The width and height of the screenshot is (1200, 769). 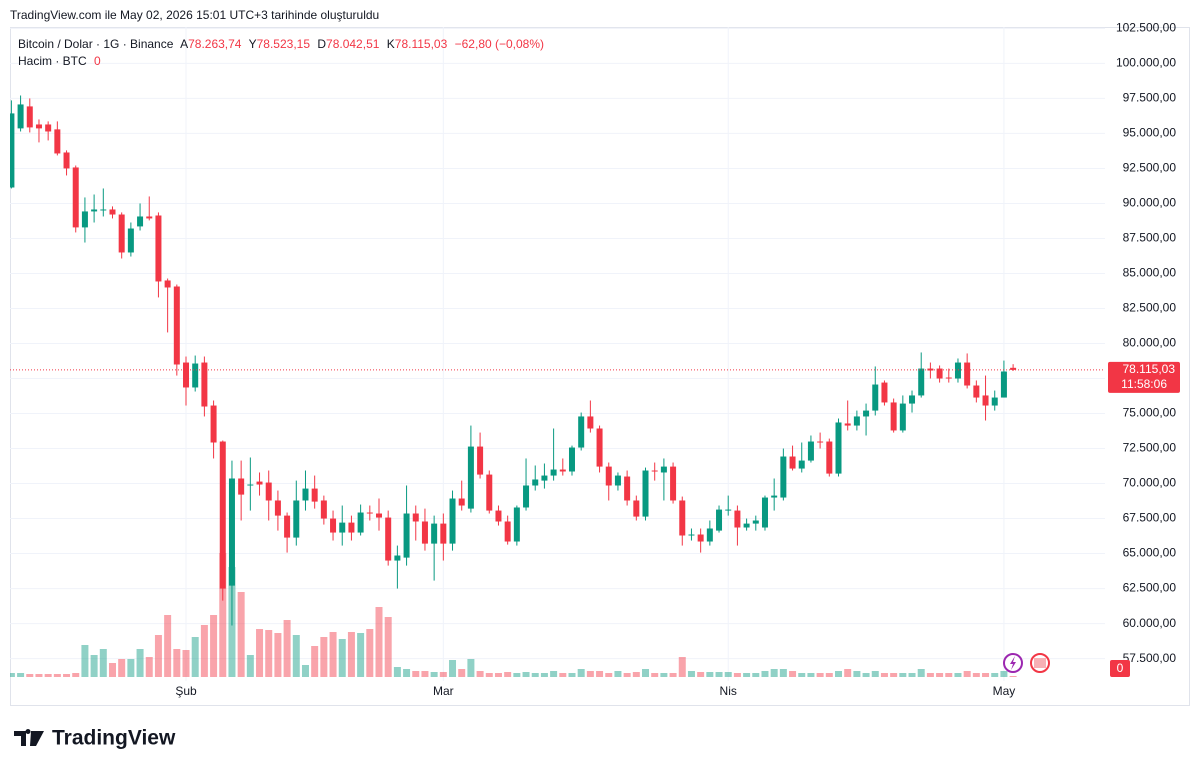 I want to click on legend-key: Y, so click(x=253, y=44).